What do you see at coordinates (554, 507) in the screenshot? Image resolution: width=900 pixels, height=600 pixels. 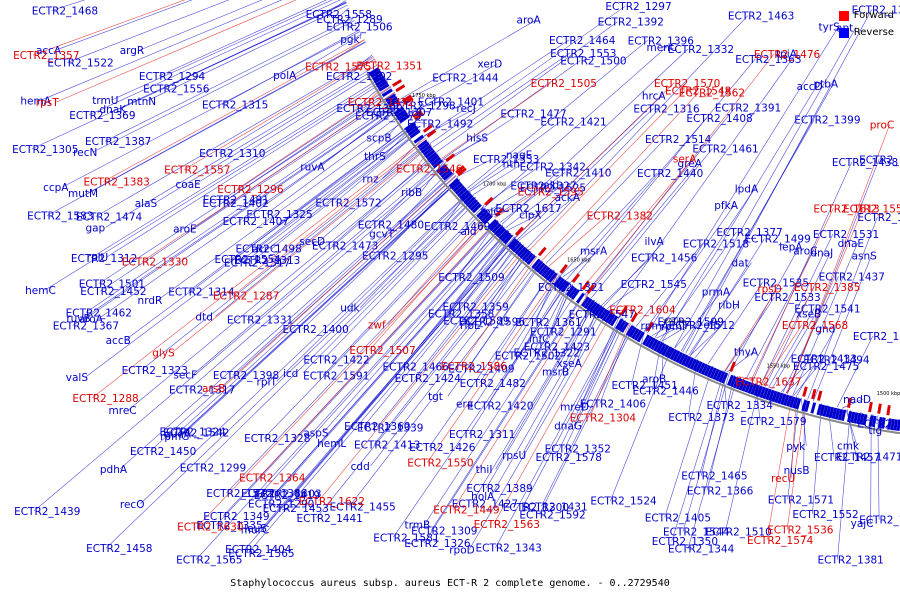 I see `gene-label: ECTR2_1431` at bounding box center [554, 507].